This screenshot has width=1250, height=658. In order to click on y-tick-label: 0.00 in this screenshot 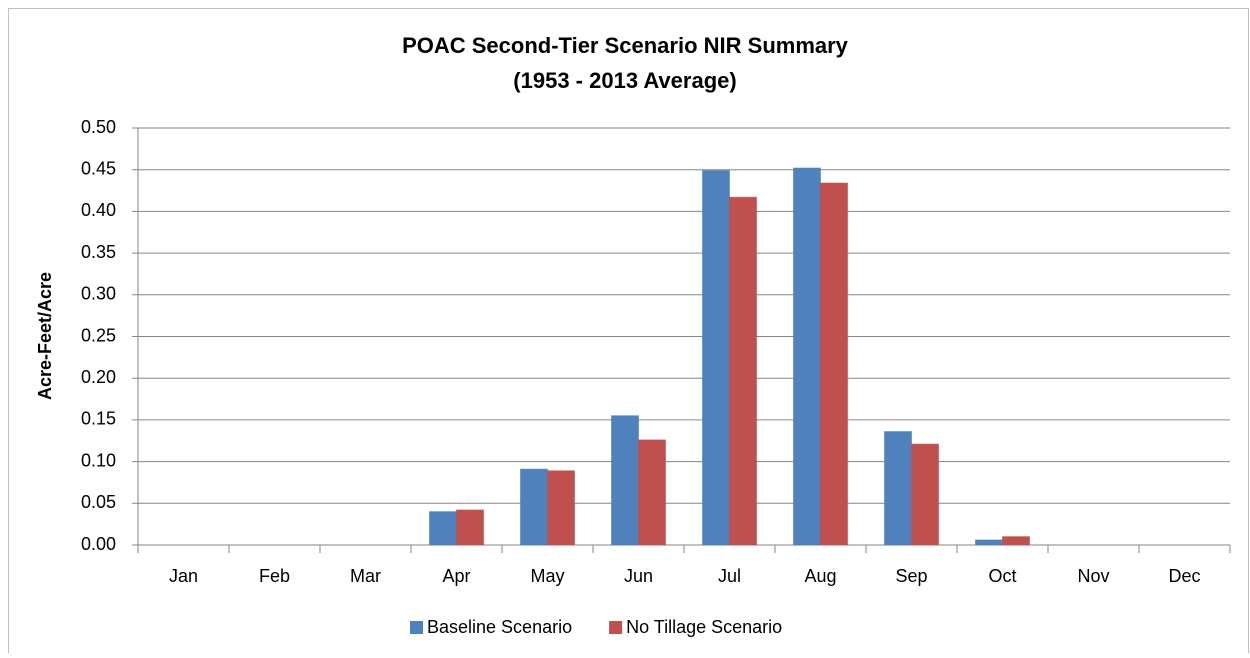, I will do `click(98, 544)`.